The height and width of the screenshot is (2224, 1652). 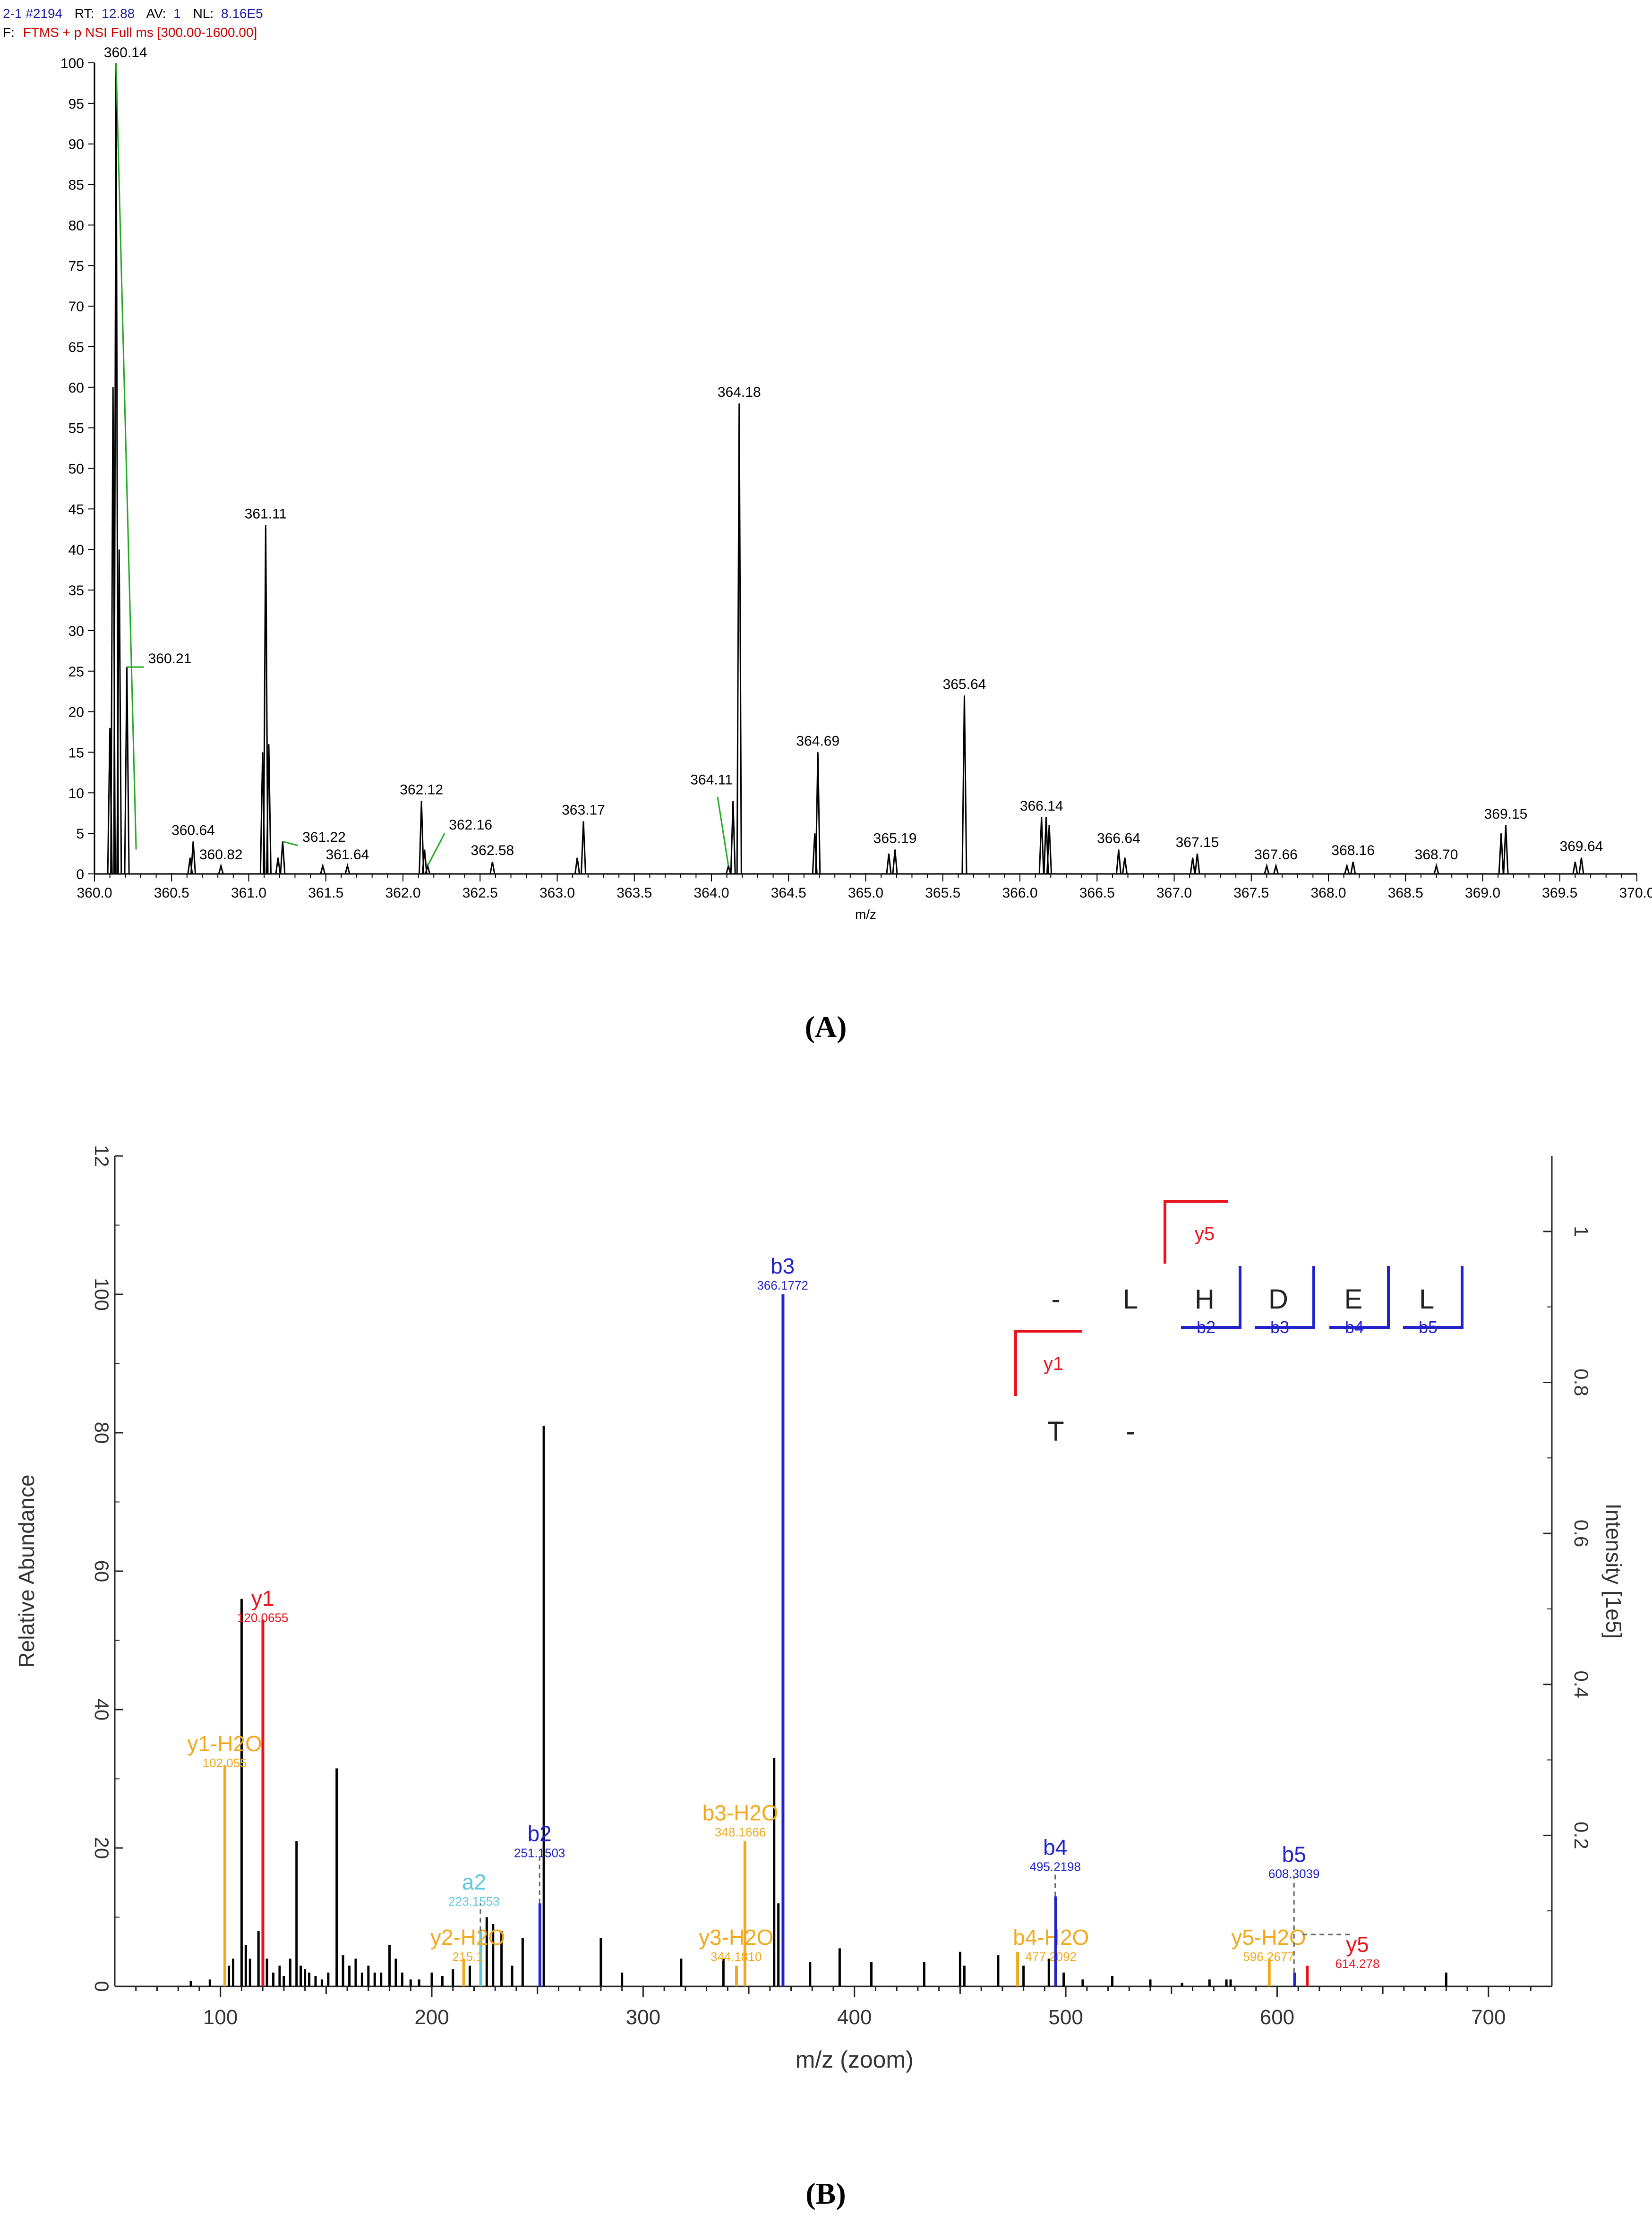 What do you see at coordinates (1097, 893) in the screenshot?
I see `x-tick-label: 366.5` at bounding box center [1097, 893].